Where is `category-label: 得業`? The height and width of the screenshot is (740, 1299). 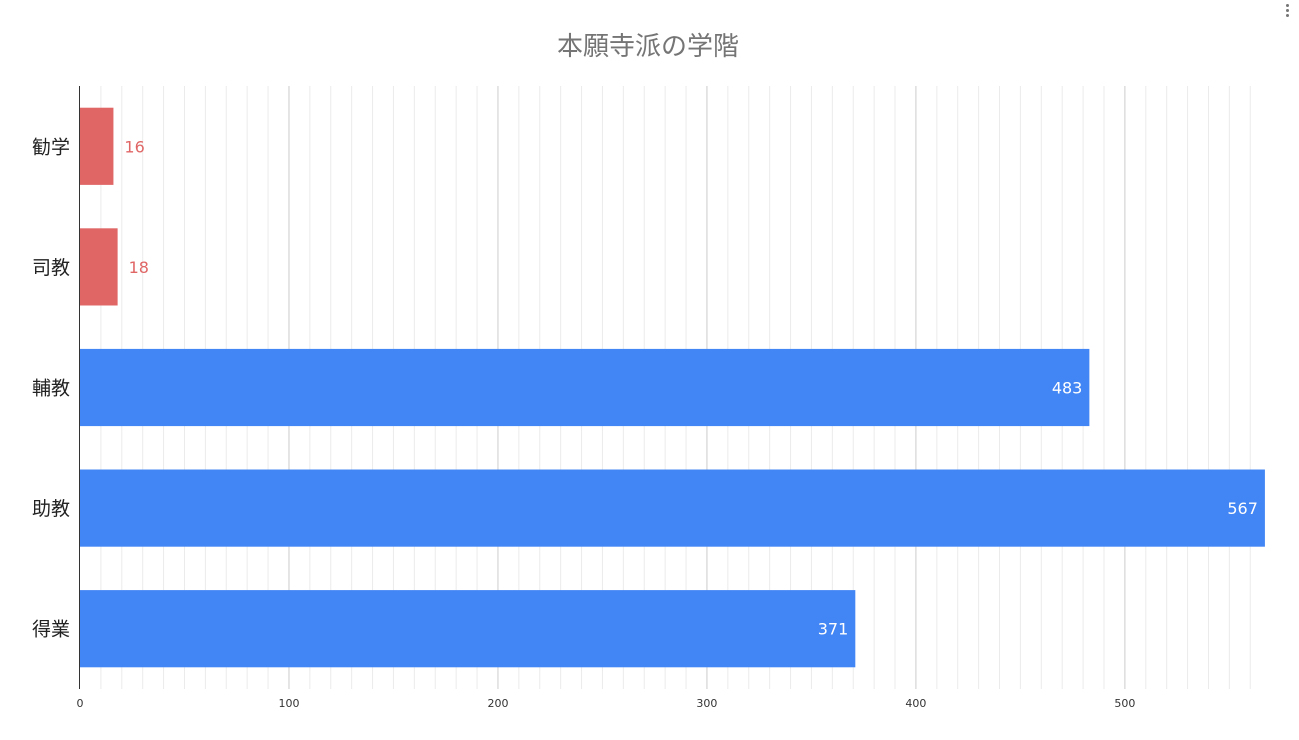 category-label: 得業 is located at coordinates (51, 630).